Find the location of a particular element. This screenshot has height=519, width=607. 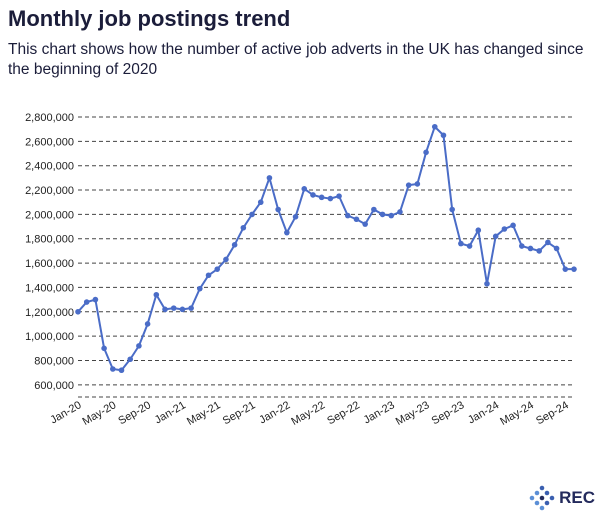

x-tick-label: Sep-21 is located at coordinates (239, 413).